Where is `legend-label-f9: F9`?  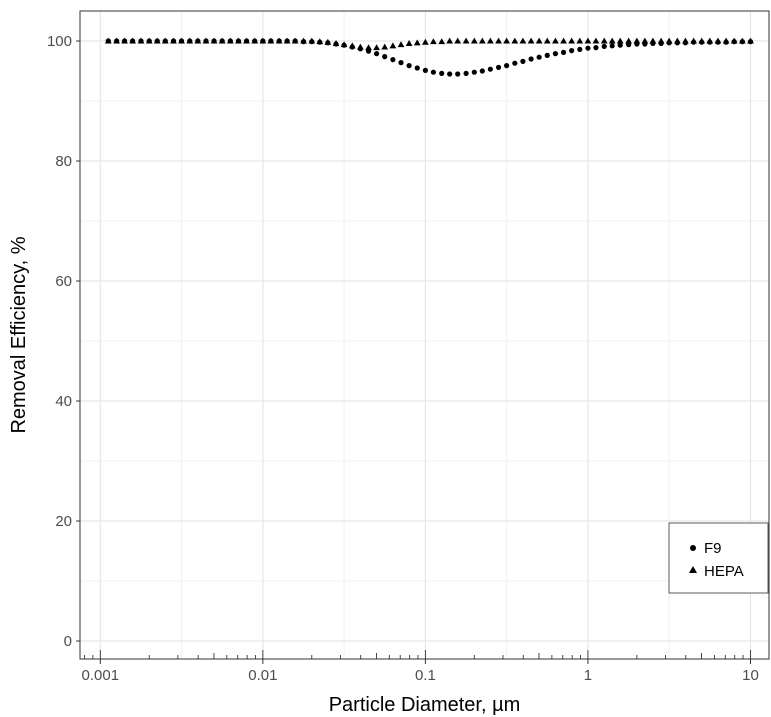
legend-label-f9: F9 is located at coordinates (713, 548).